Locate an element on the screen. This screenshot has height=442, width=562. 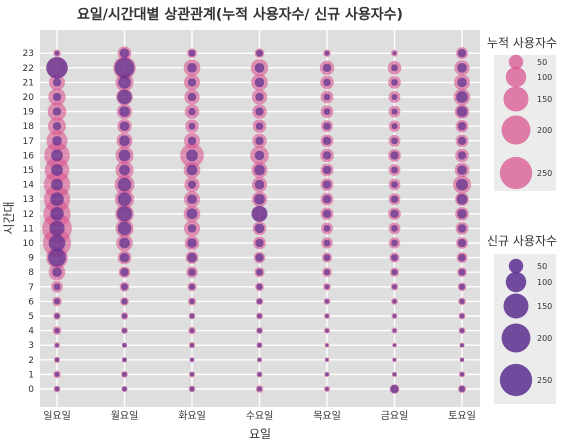
x-tick-label: 일요일 is located at coordinates (57, 416).